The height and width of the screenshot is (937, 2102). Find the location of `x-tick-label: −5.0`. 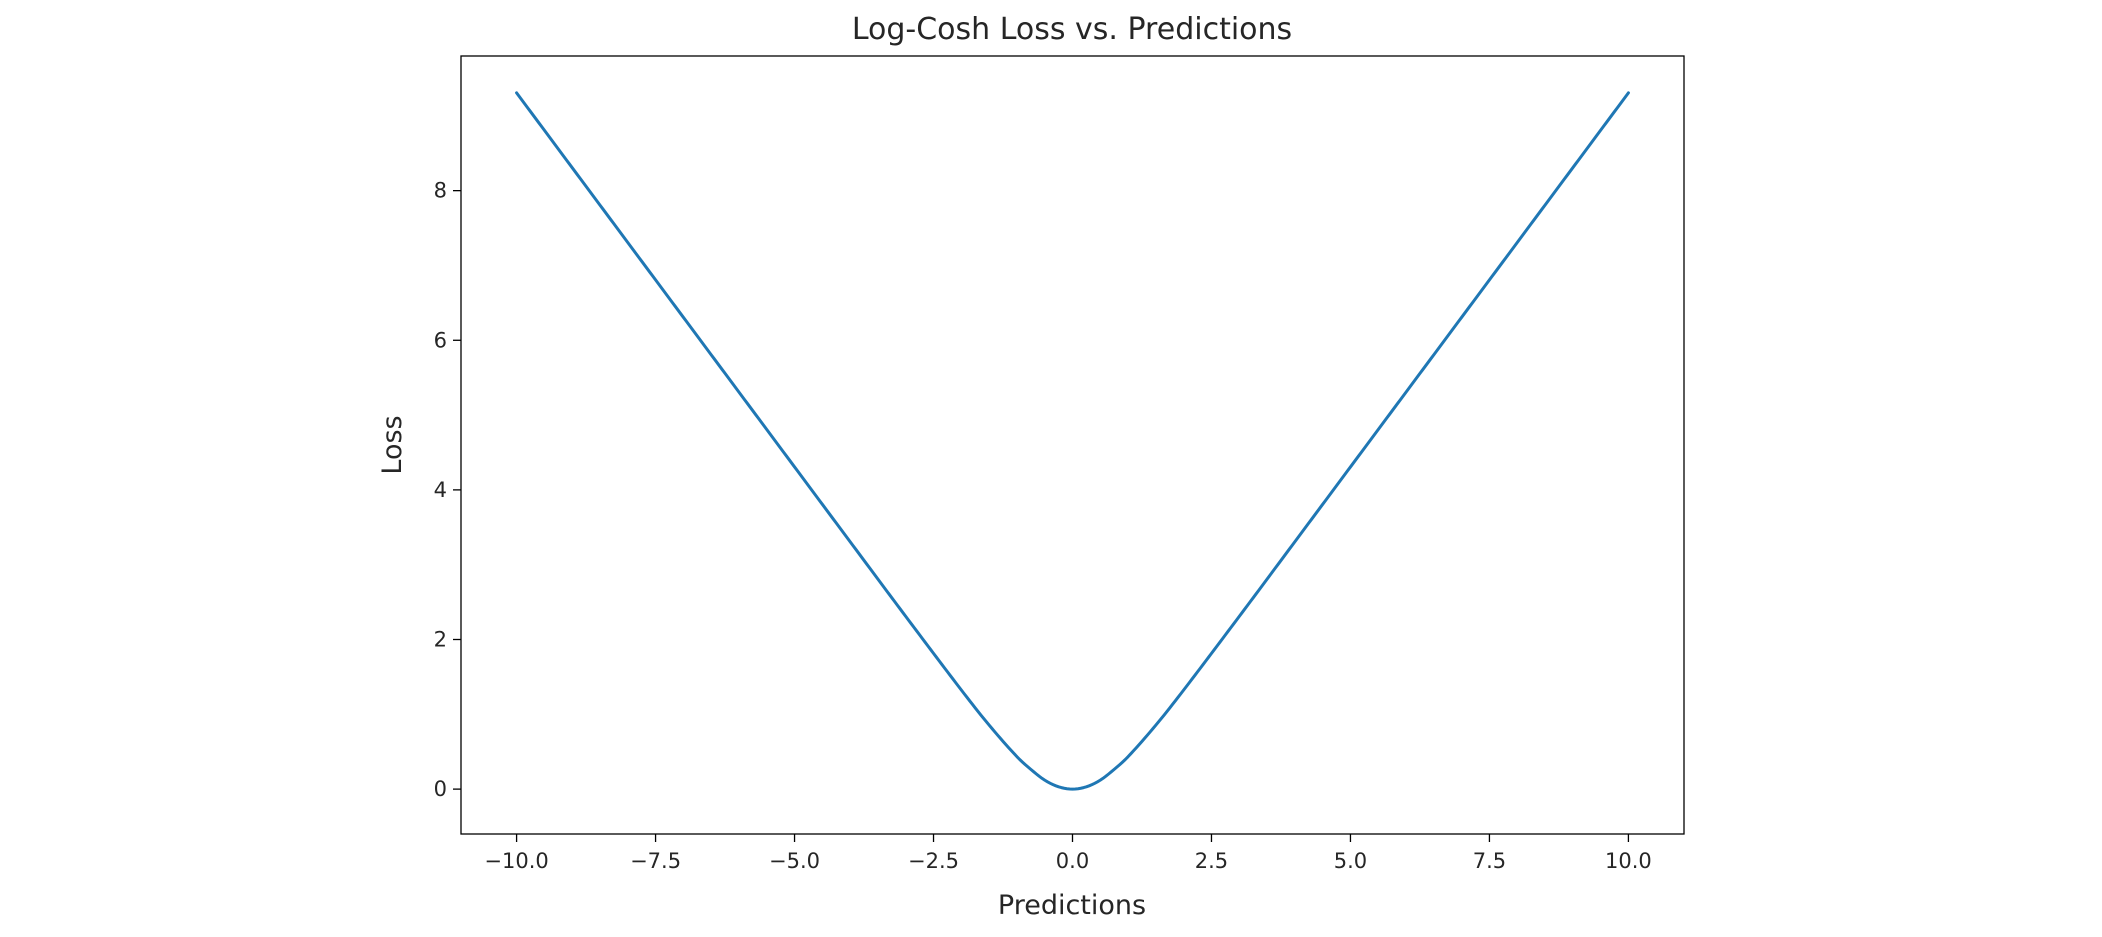

x-tick-label: −5.0 is located at coordinates (794, 861).